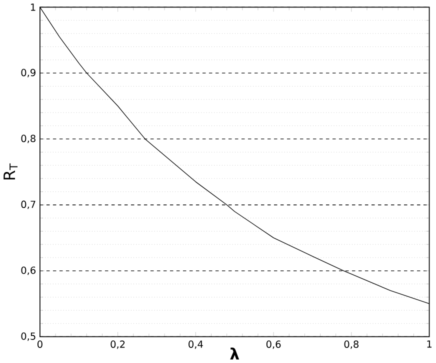 This screenshot has height=363, width=436. What do you see at coordinates (273, 344) in the screenshot?
I see `x-tick-label: 0,6` at bounding box center [273, 344].